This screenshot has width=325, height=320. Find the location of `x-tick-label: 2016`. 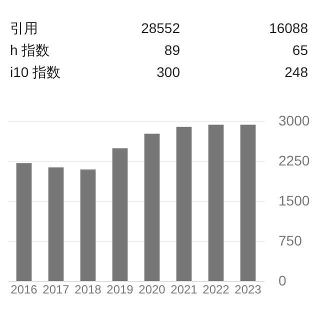

x-tick-label: 2016 is located at coordinates (24, 289).